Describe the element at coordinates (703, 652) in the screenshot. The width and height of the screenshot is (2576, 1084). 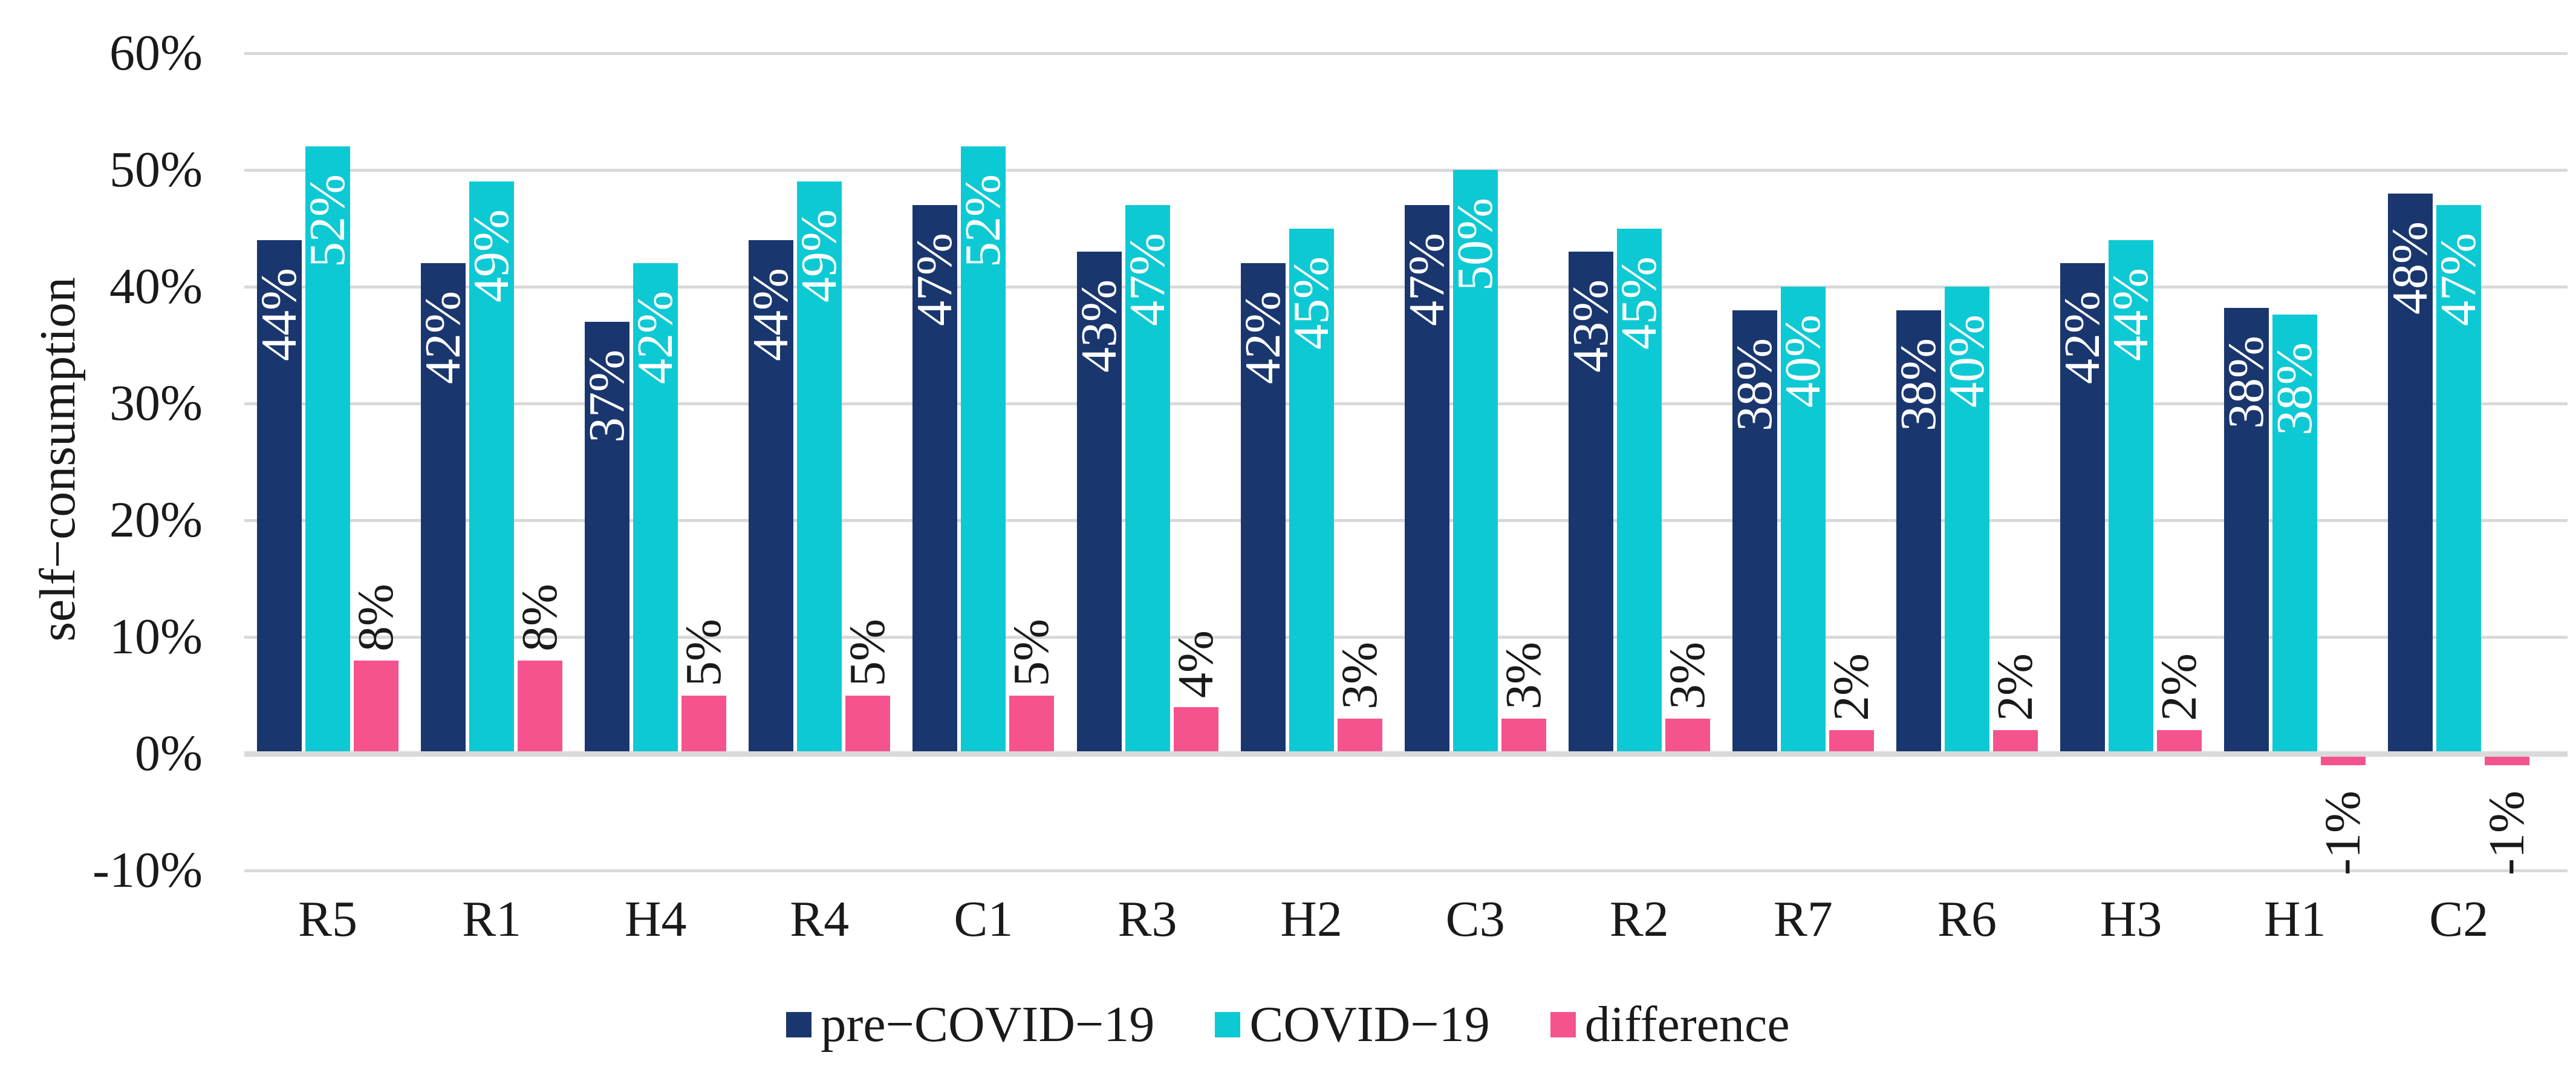
I see `difference-value-label-H4: 5%` at that location.